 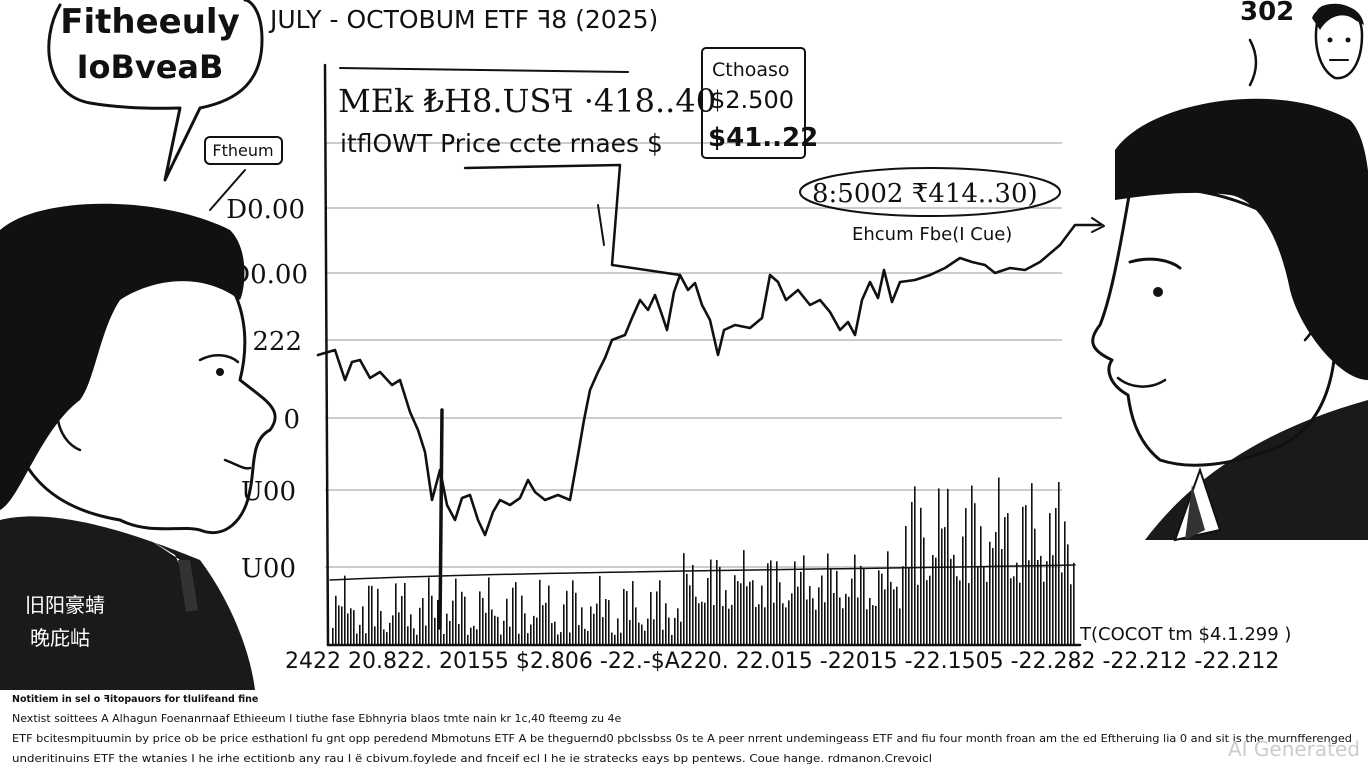 I want to click on price-box-text: $2.500, so click(x=752, y=100).